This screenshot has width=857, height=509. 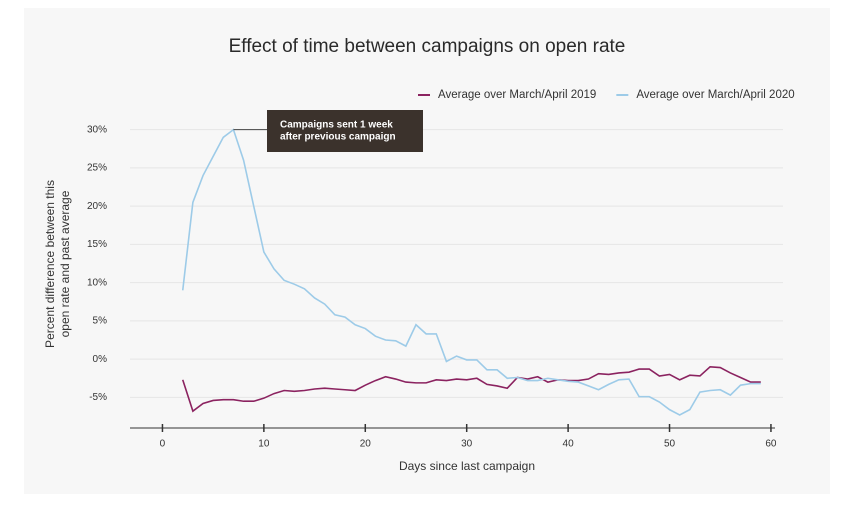 What do you see at coordinates (100, 321) in the screenshot?
I see `y-tick-label: 5%` at bounding box center [100, 321].